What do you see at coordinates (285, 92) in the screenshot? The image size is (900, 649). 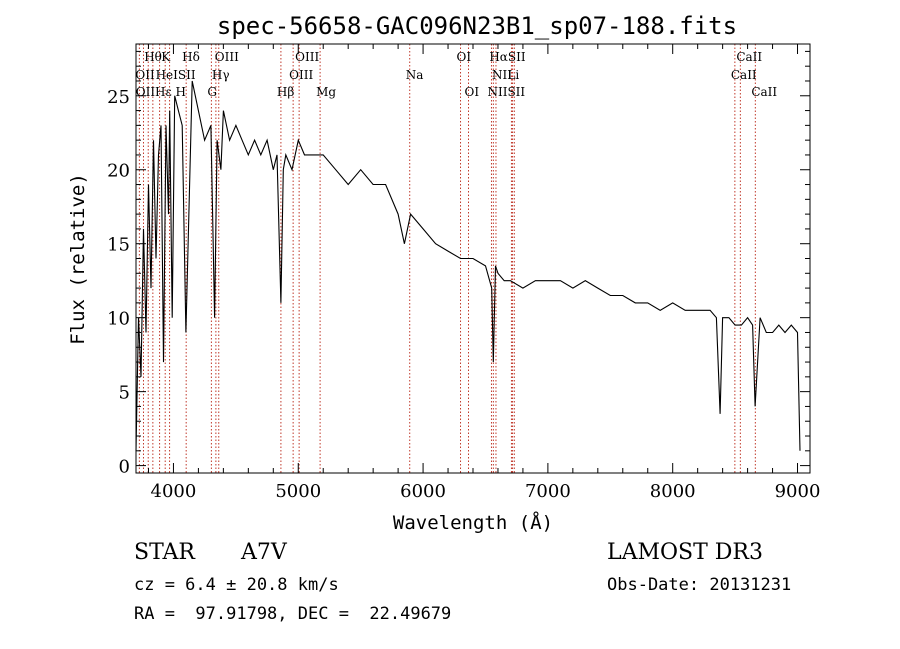 I see `line-label: Hβ` at bounding box center [285, 92].